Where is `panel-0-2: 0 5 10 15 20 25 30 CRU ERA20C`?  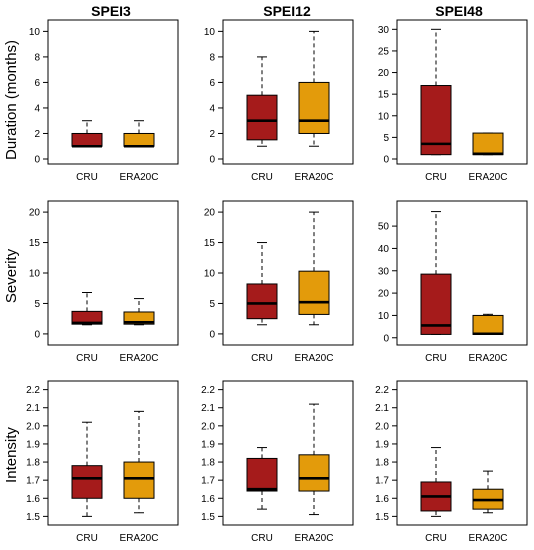 panel-0-2: 0 5 10 15 20 25 30 CRU ERA20C is located at coordinates (453, 101).